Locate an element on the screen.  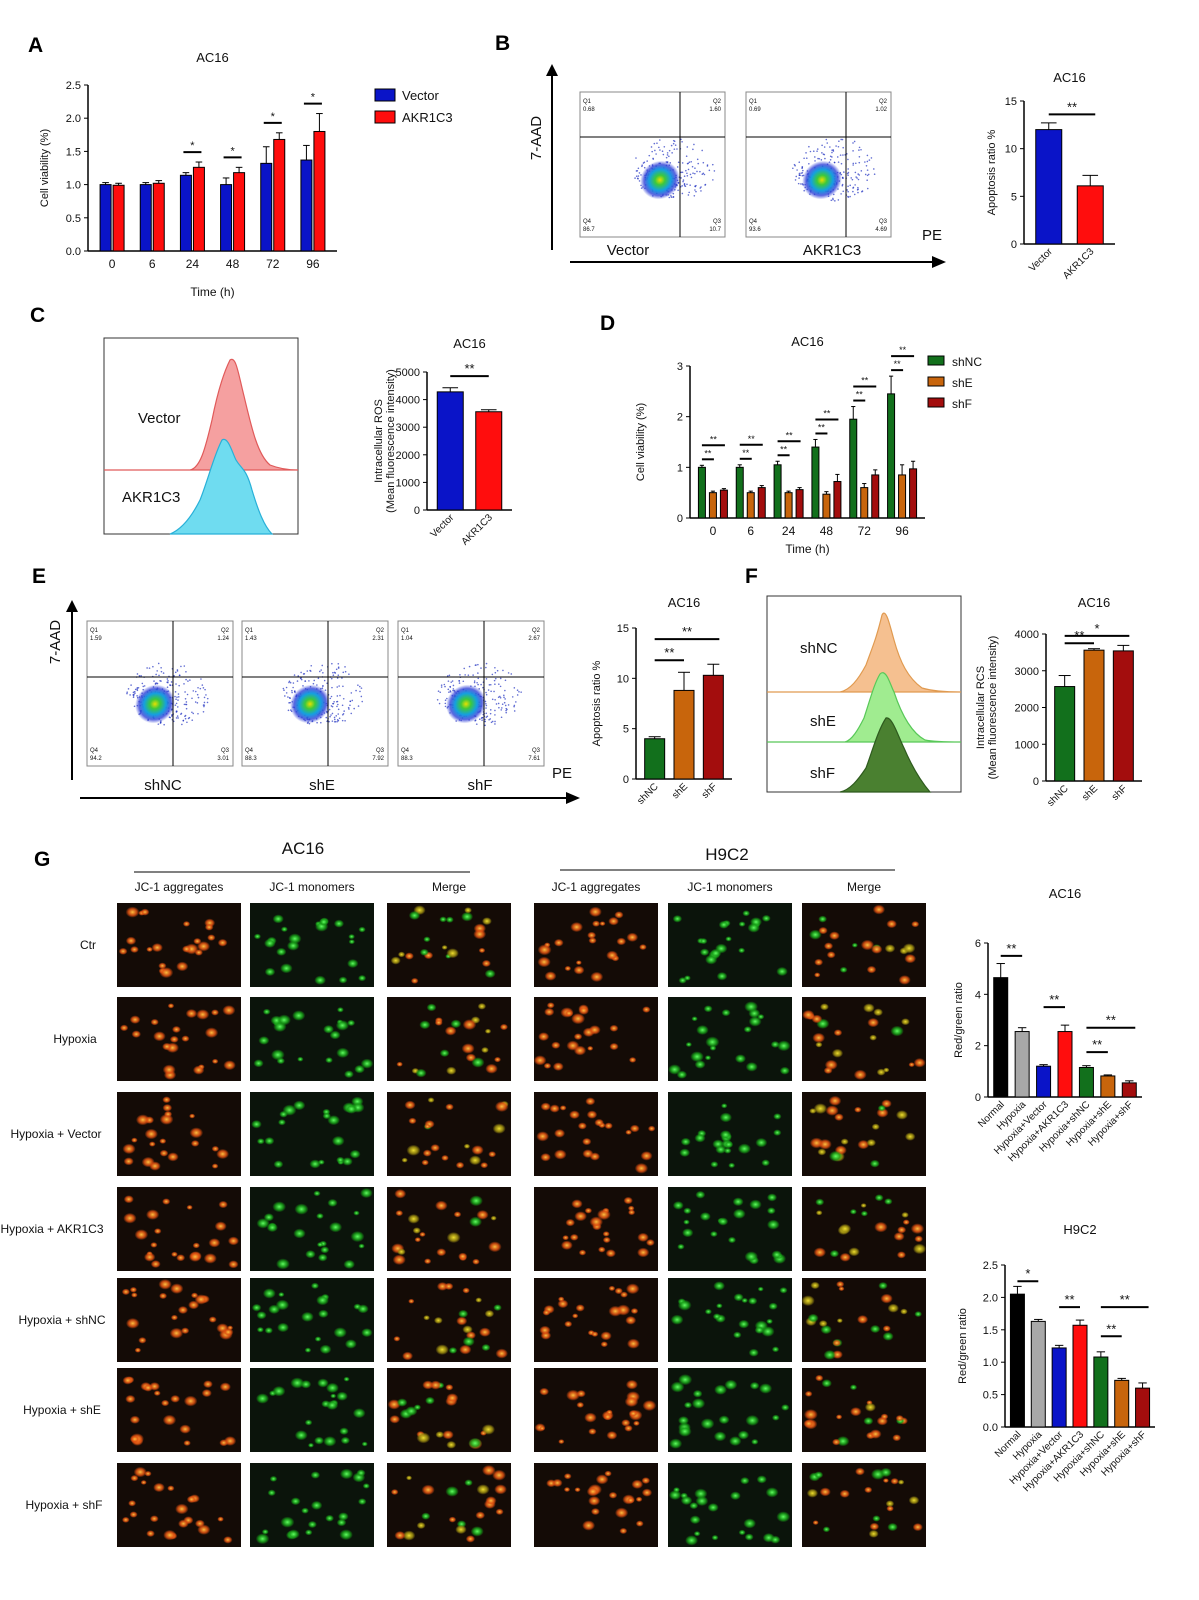
panel-letter-e: E is located at coordinates (39, 576).